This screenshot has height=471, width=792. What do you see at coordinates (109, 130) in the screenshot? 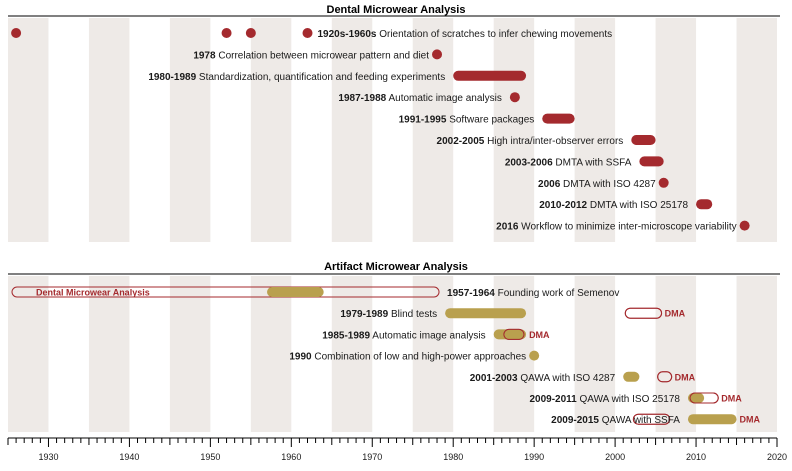
I see `band-dental-1935` at bounding box center [109, 130].